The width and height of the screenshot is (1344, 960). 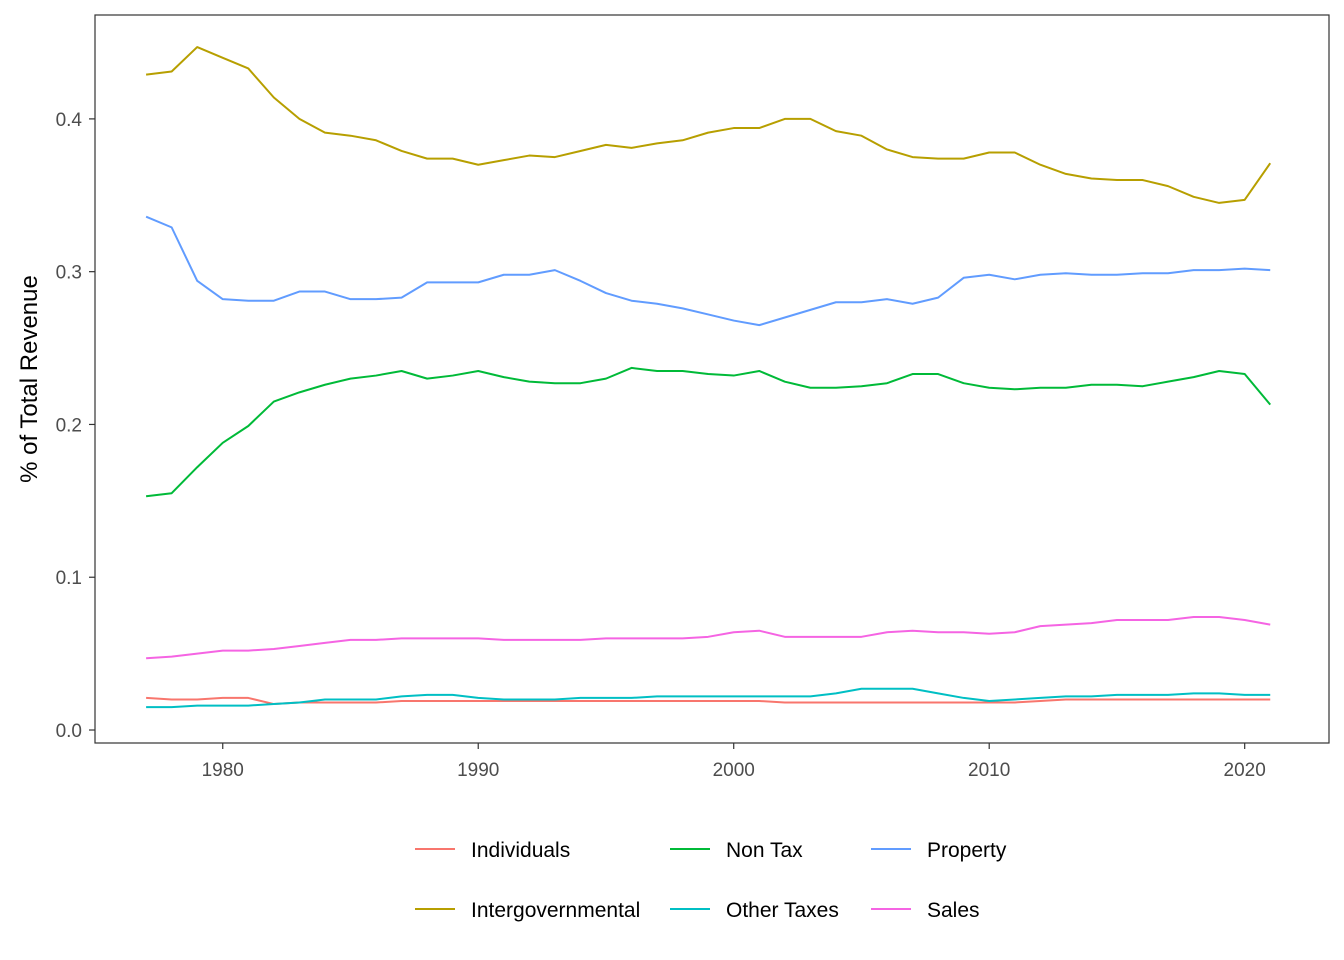 What do you see at coordinates (29, 379) in the screenshot?
I see `y-axis-title: % of Total Revenue` at bounding box center [29, 379].